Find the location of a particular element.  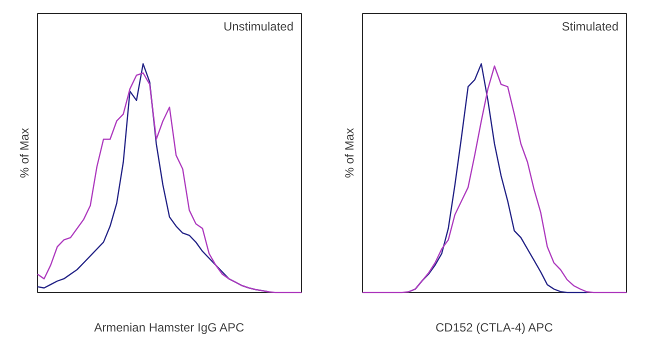

text: Unstimulated is located at coordinates (258, 27).